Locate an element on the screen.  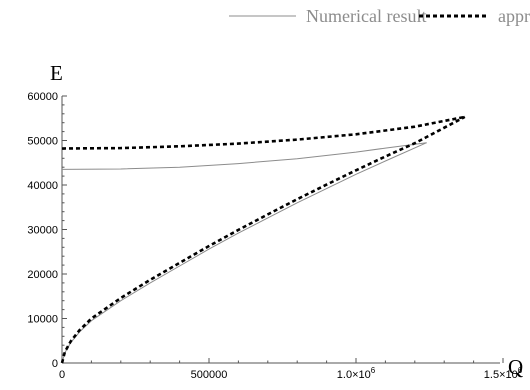
legend-label-numerical: Numerical result is located at coordinates (366, 16).